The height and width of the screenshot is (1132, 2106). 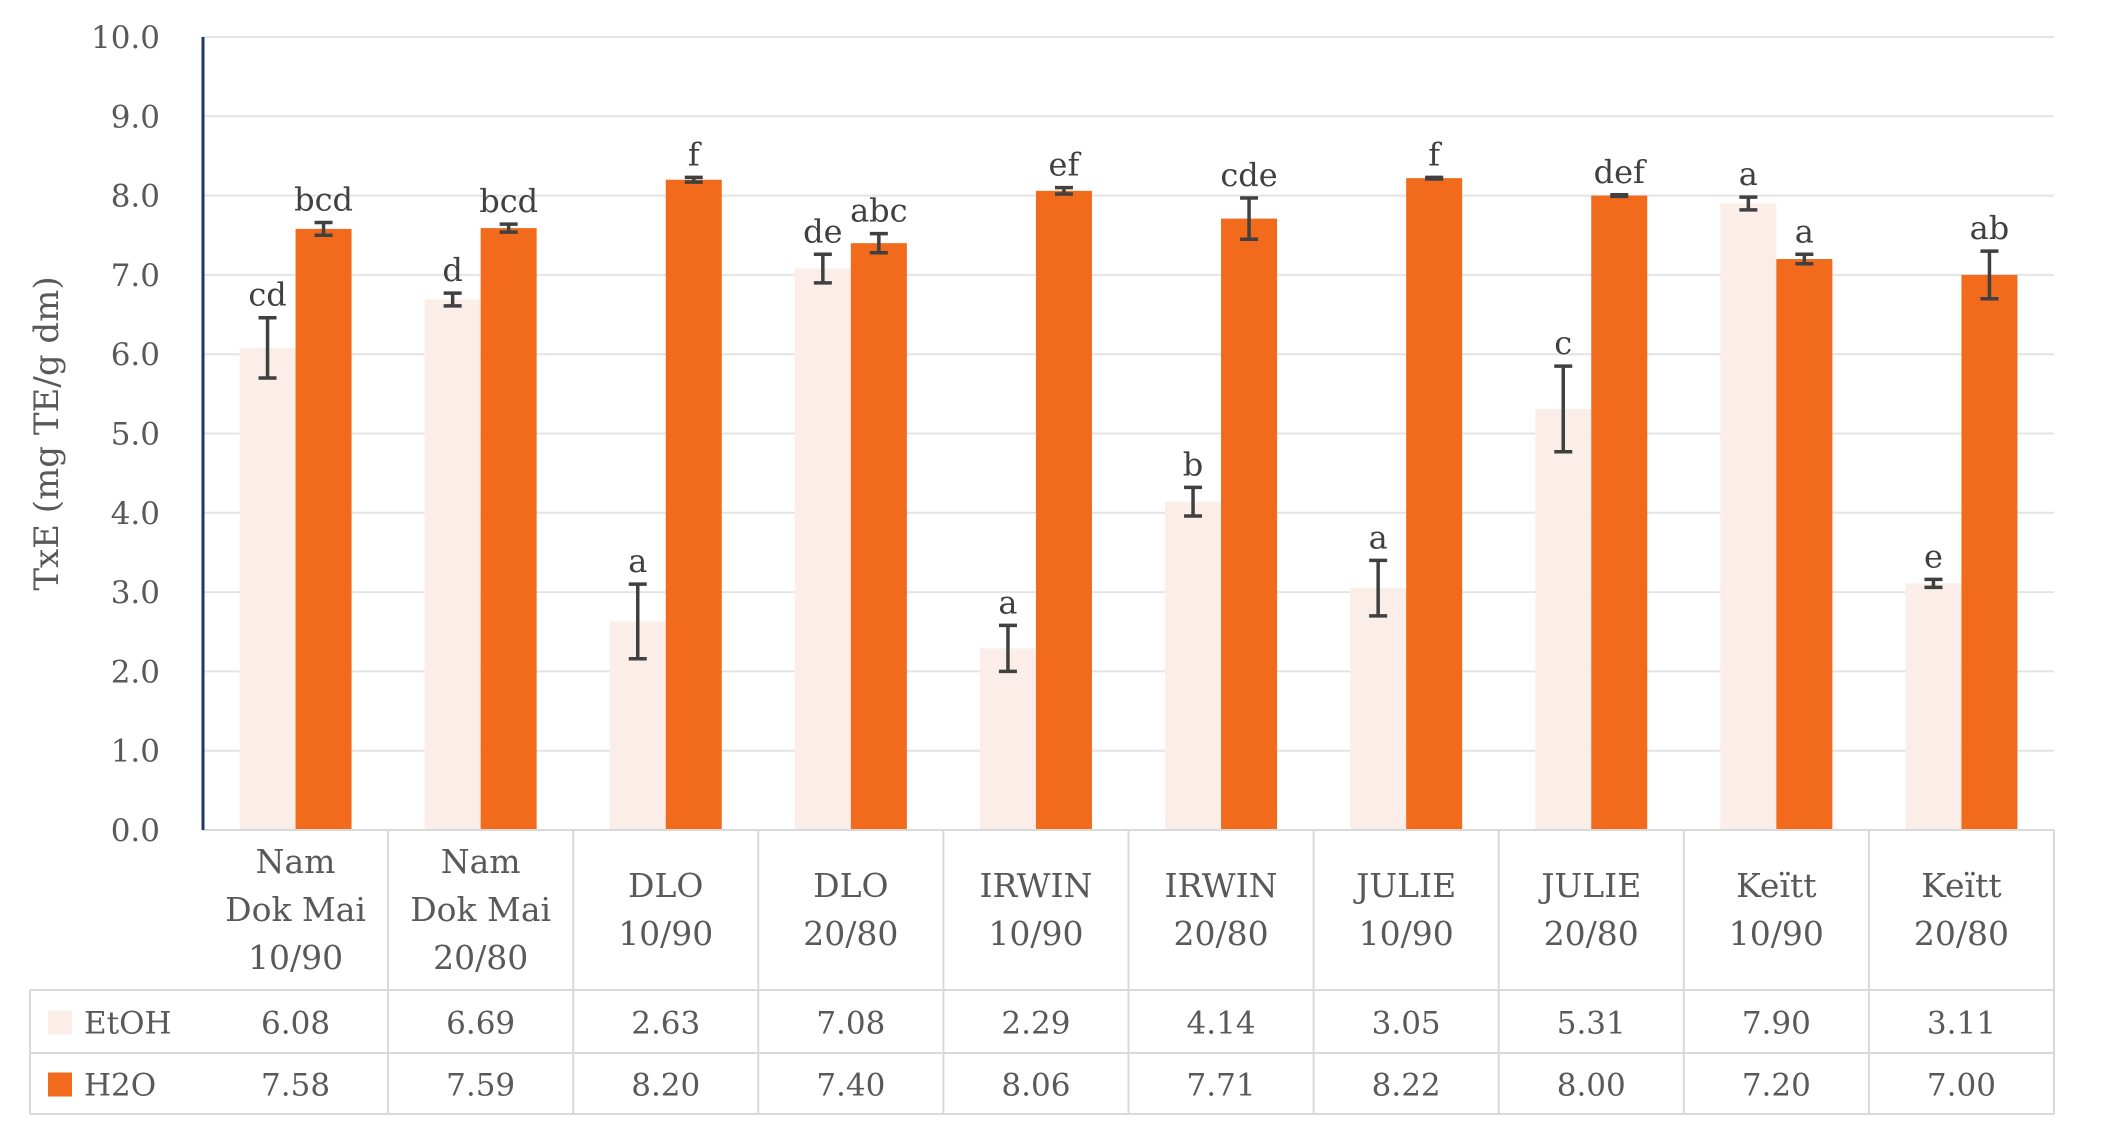 What do you see at coordinates (128, 1024) in the screenshot?
I see `legend-label: EtOH` at bounding box center [128, 1024].